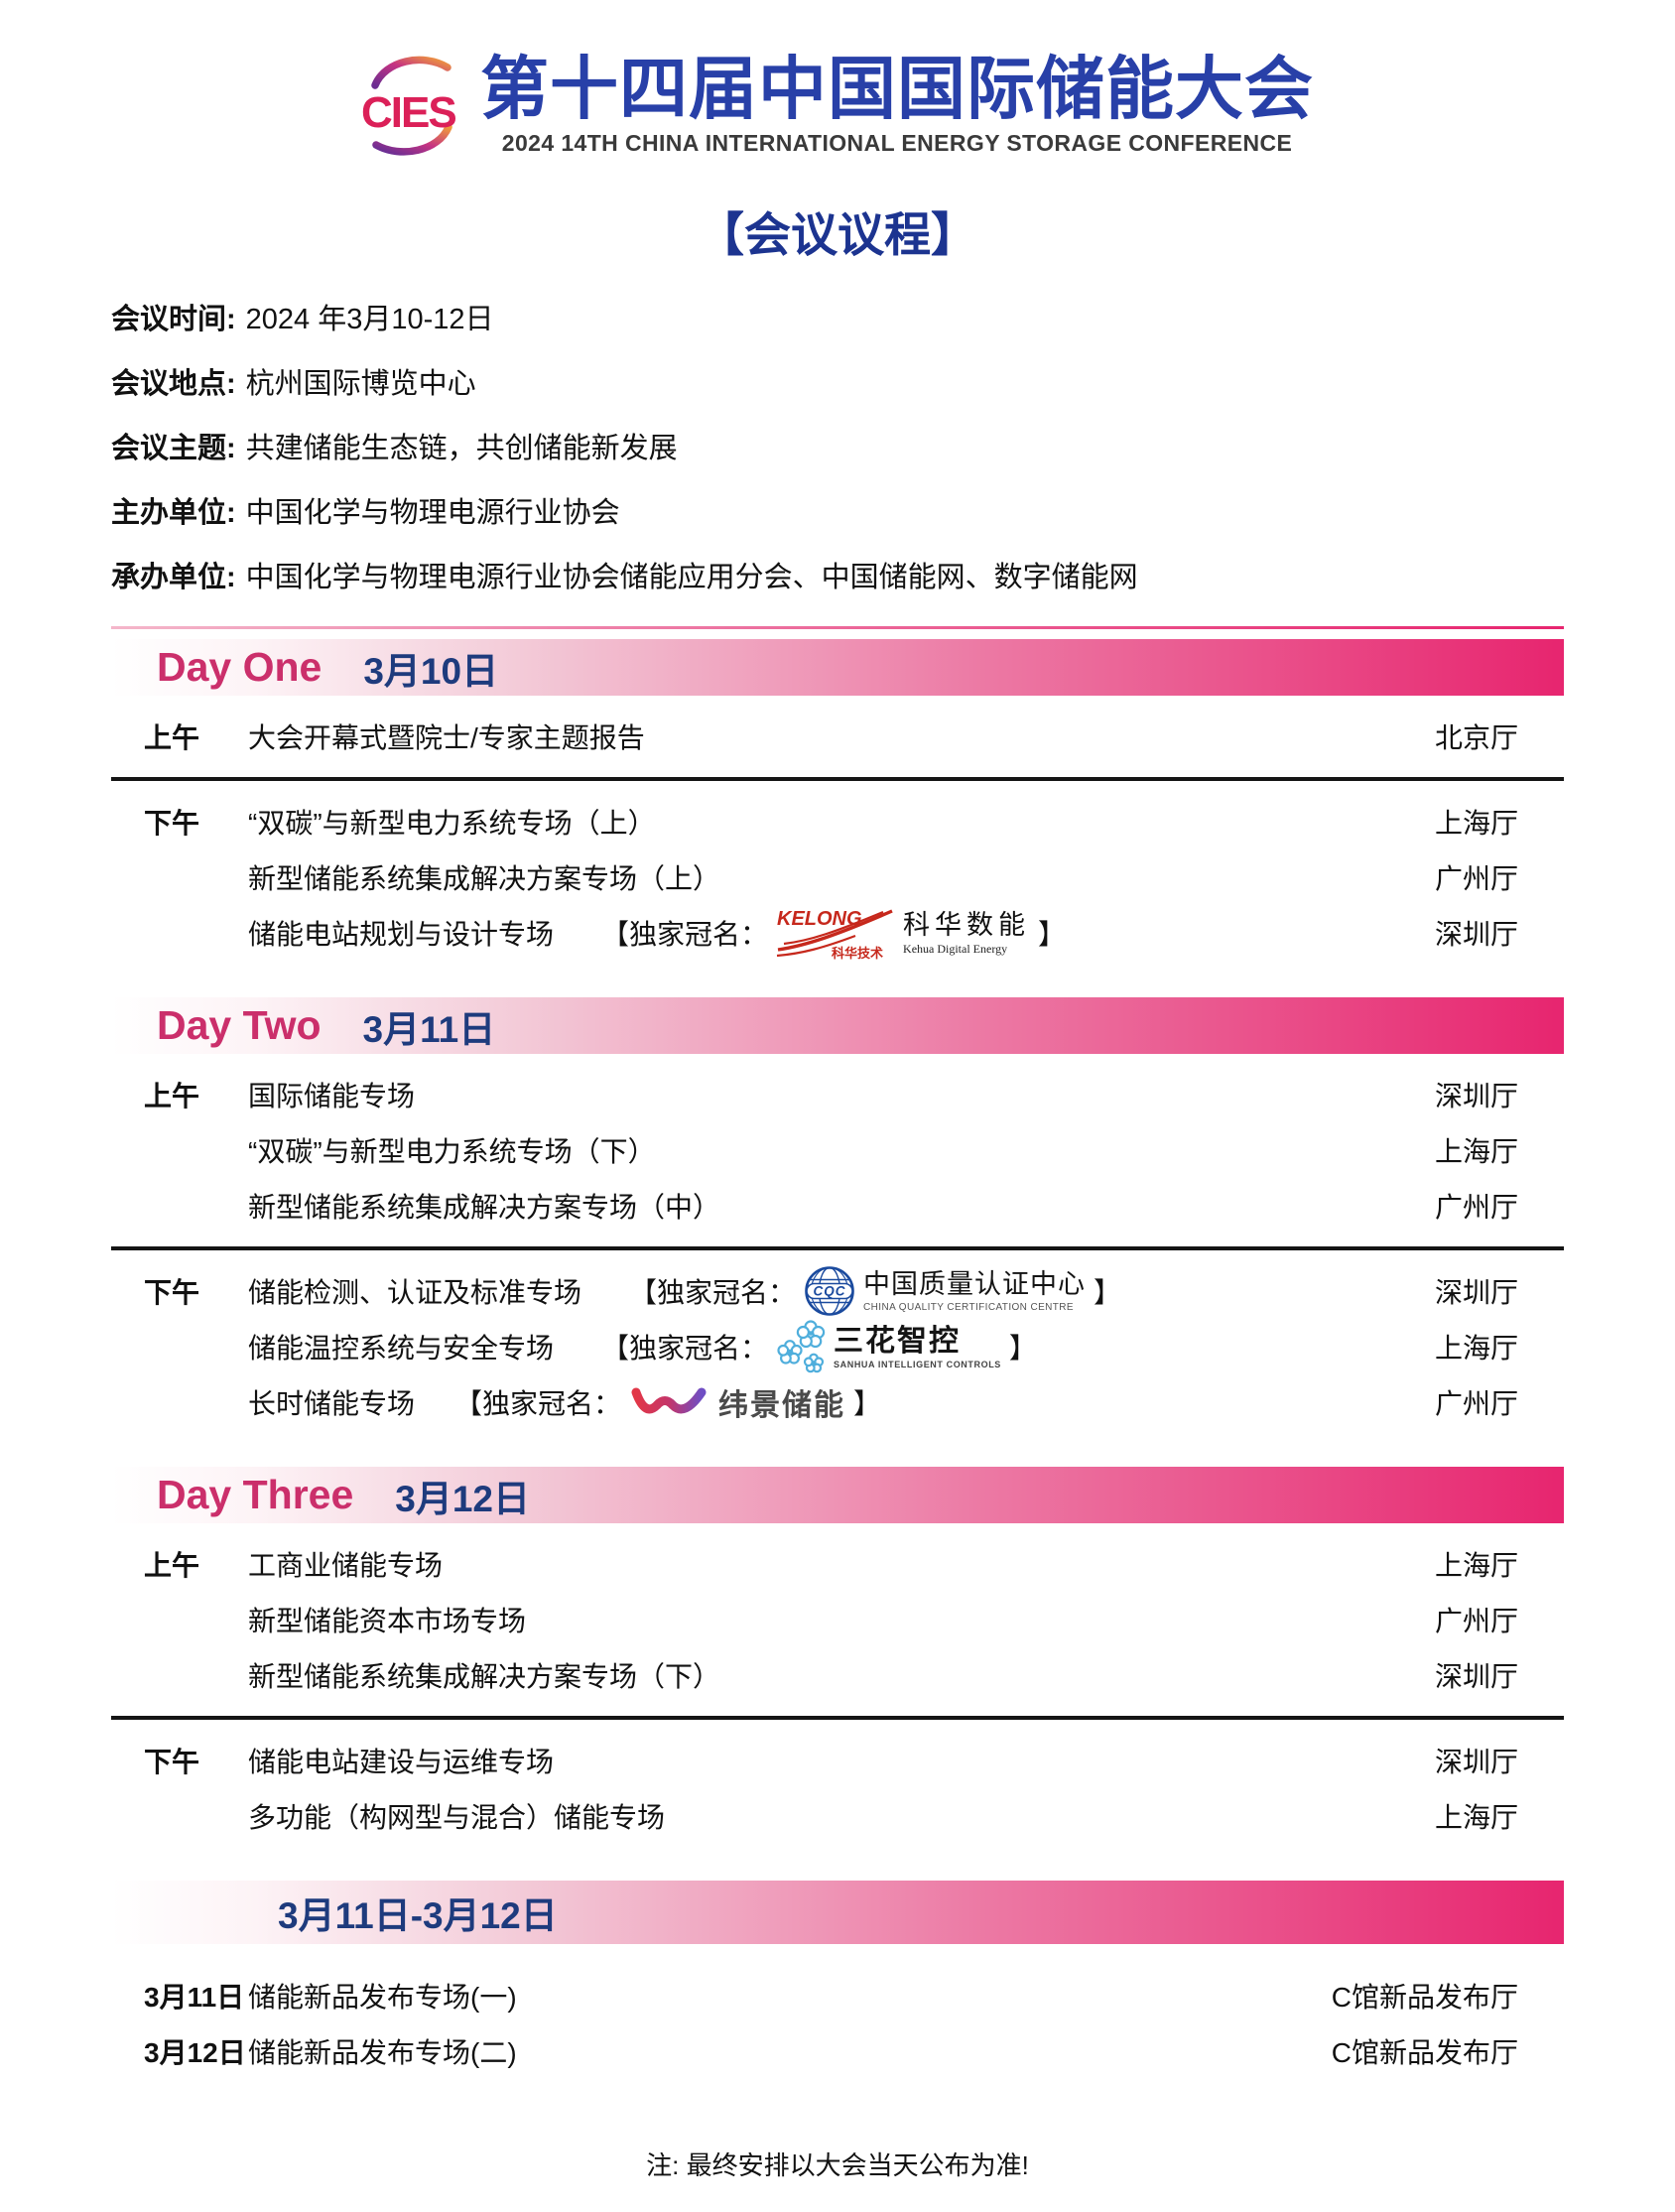 The image size is (1675, 2212). I want to click on weijing-logo: 纬景储能, so click(737, 1402).